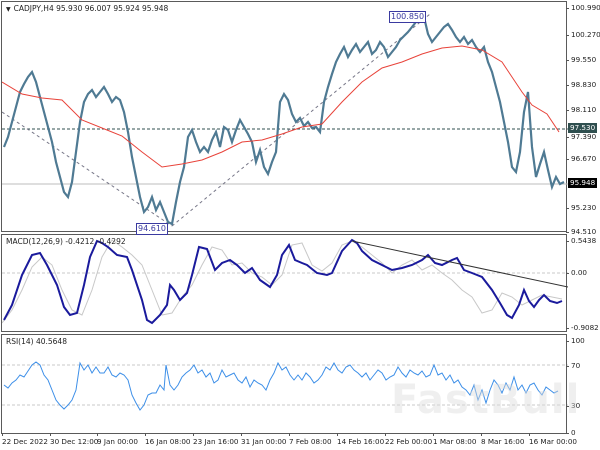  I want to click on macd-trendline, so click(459, 264).